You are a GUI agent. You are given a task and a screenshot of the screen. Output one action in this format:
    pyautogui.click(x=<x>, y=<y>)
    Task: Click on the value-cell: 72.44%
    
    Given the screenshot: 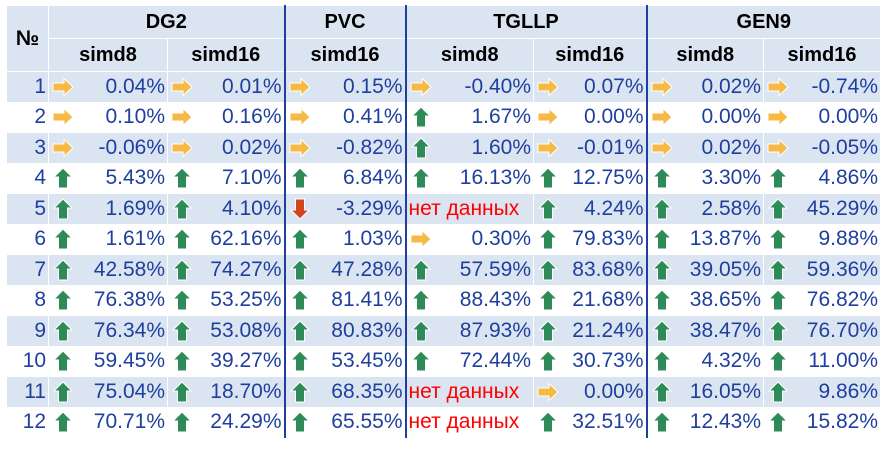 What is the action you would take?
    pyautogui.click(x=469, y=361)
    